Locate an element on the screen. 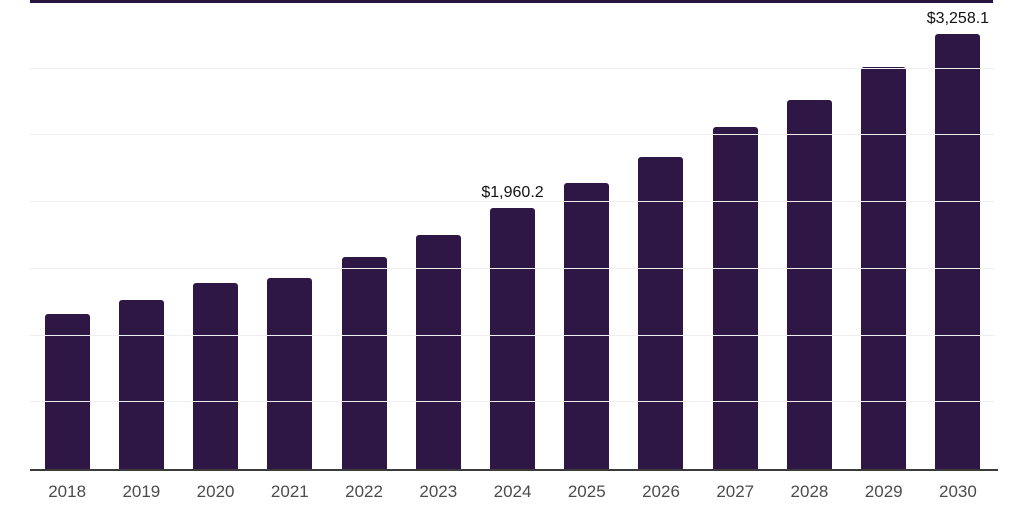 Image resolution: width=1024 pixels, height=512 pixels. bar-slot-2029 is located at coordinates (884, 235).